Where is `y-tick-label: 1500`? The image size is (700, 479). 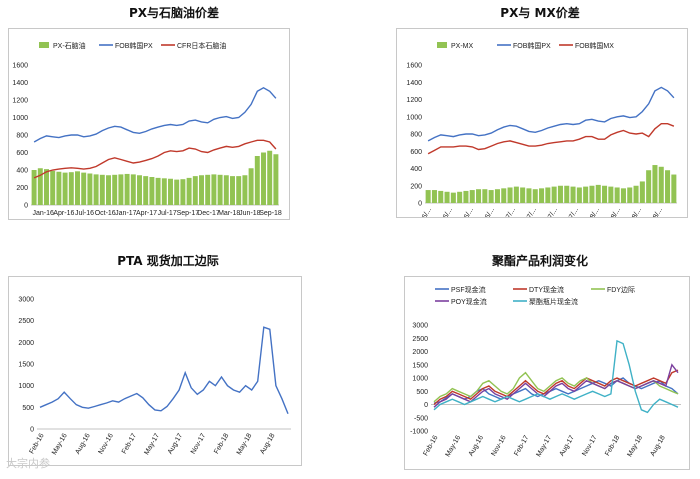 y-tick-label: 1500 is located at coordinates (26, 365).